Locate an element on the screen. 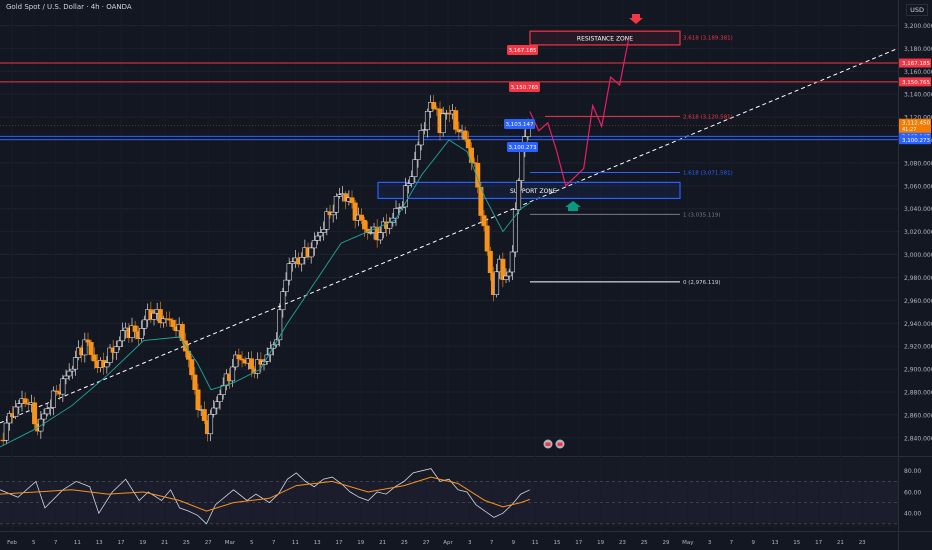  price-tick-label: 3,080.000 is located at coordinates (918, 163).